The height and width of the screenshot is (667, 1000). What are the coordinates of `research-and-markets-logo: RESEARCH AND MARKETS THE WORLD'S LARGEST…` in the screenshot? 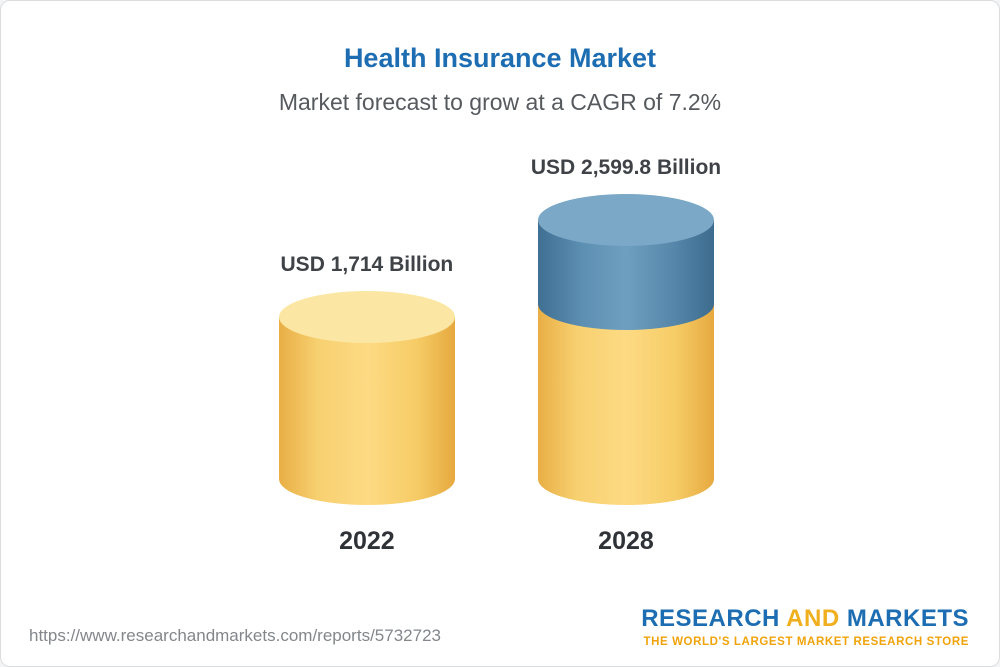 It's located at (805, 626).